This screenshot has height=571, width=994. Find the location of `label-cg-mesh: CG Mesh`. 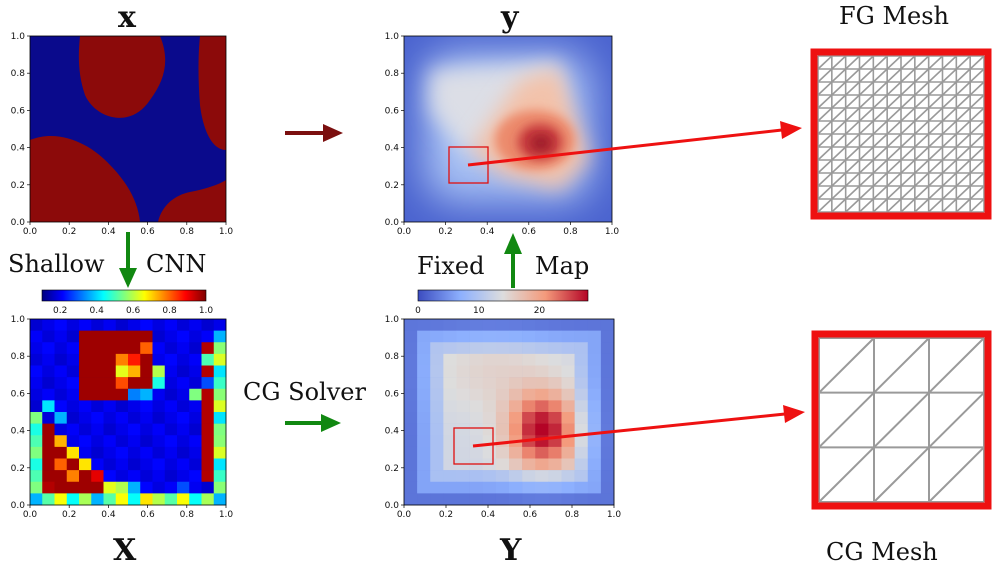

label-cg-mesh: CG Mesh is located at coordinates (882, 552).